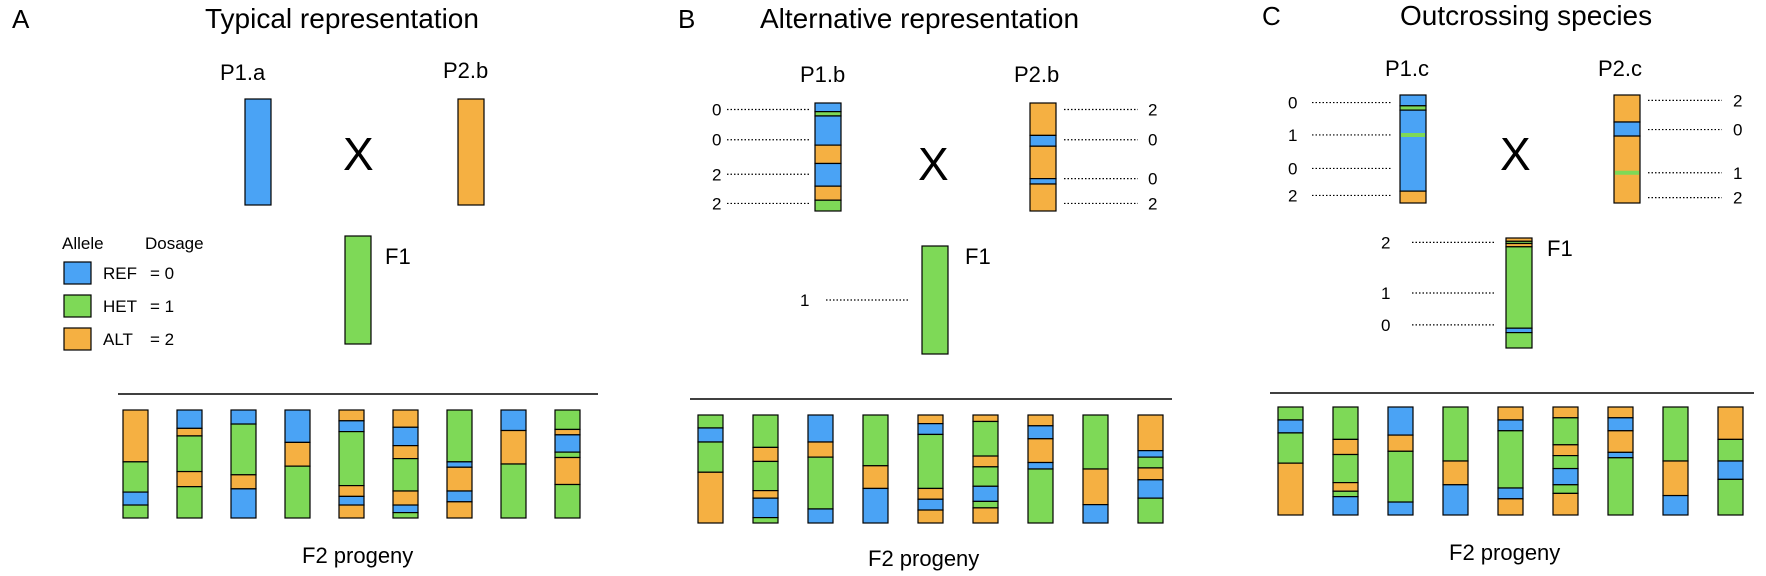 This screenshot has width=1766, height=576. What do you see at coordinates (1565, 476) in the screenshot?
I see `f2-chromosome-6-segment-ref` at bounding box center [1565, 476].